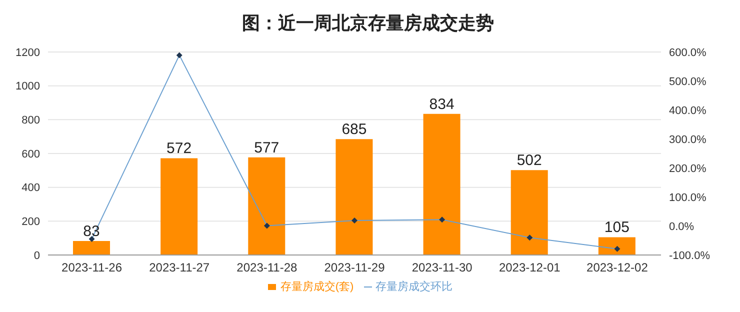  I want to click on y-tick-label: 1200, so click(28, 52).